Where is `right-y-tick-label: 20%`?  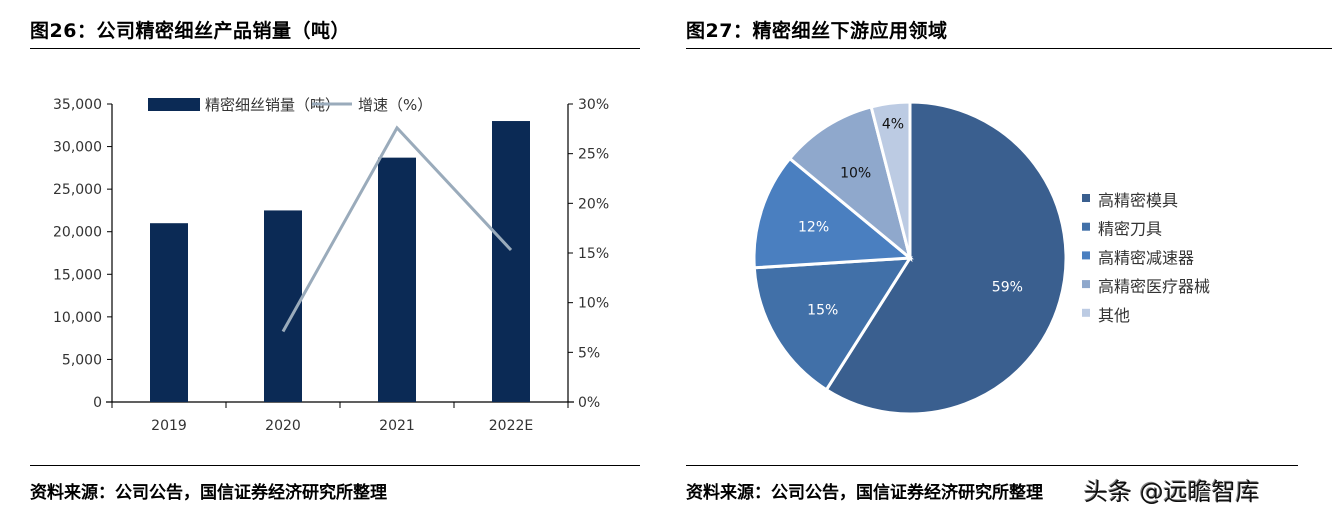 right-y-tick-label: 20% is located at coordinates (593, 204).